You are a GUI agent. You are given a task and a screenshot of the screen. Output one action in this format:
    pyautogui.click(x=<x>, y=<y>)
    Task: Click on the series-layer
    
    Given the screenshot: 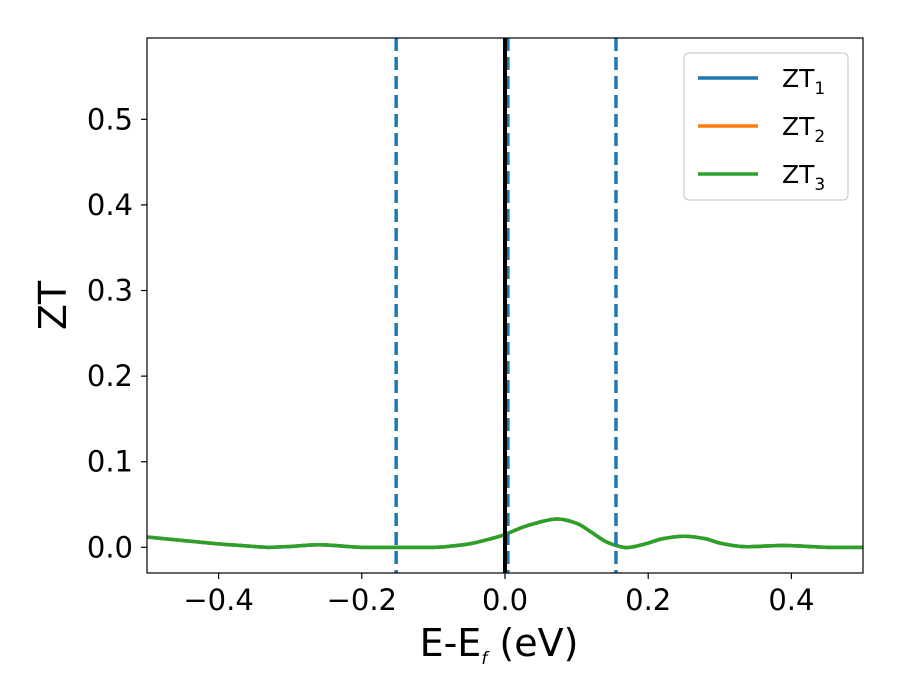 What is the action you would take?
    pyautogui.click(x=505, y=533)
    